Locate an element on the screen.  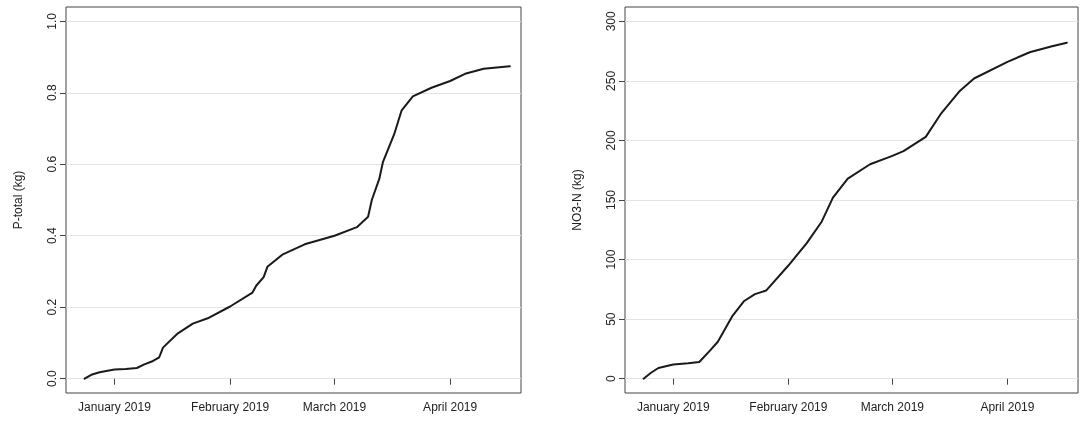
y-tick-label: 250 is located at coordinates (611, 80).